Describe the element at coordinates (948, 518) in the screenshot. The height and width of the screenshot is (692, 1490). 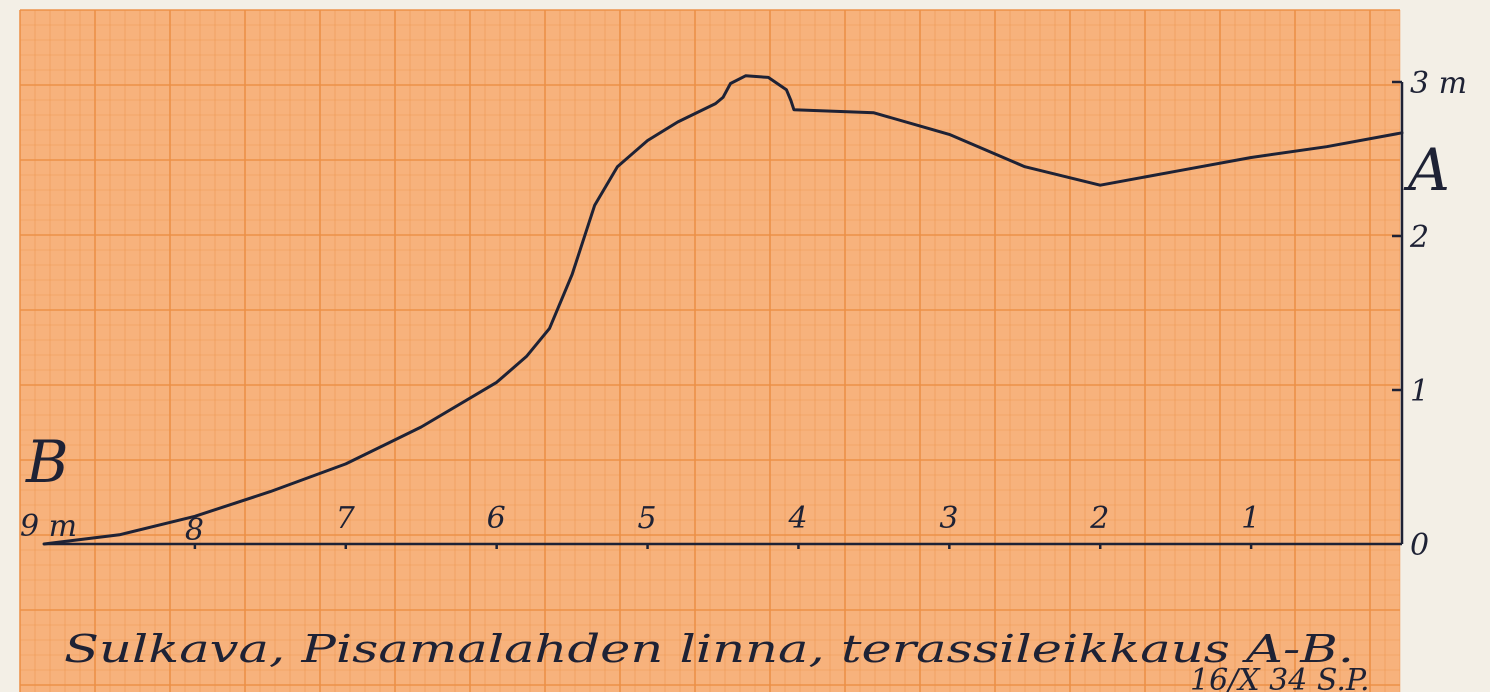
I see `x-tick-label: 3` at that location.